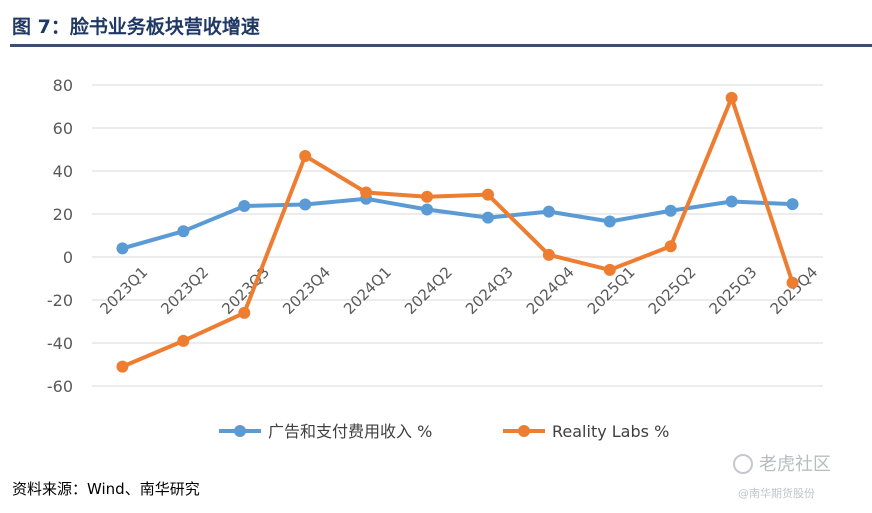 This screenshot has height=513, width=872. I want to click on y-tick-label: 0, so click(68, 257).